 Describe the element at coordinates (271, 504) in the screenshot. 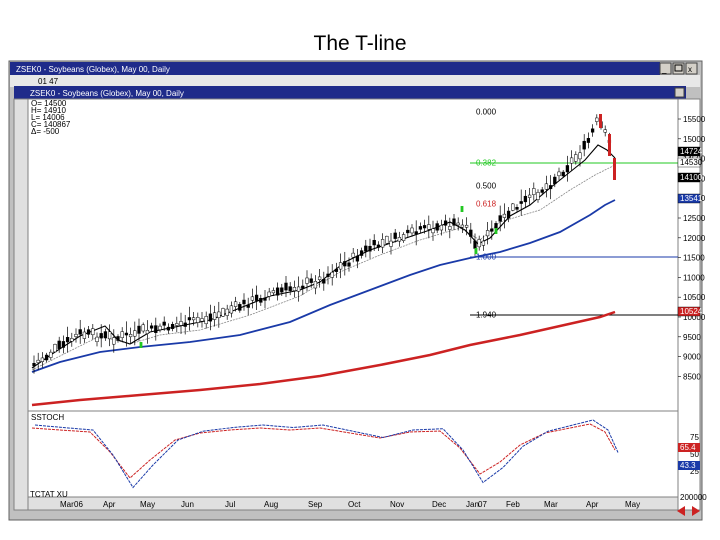

I see `x-tick-label: Aug` at that location.